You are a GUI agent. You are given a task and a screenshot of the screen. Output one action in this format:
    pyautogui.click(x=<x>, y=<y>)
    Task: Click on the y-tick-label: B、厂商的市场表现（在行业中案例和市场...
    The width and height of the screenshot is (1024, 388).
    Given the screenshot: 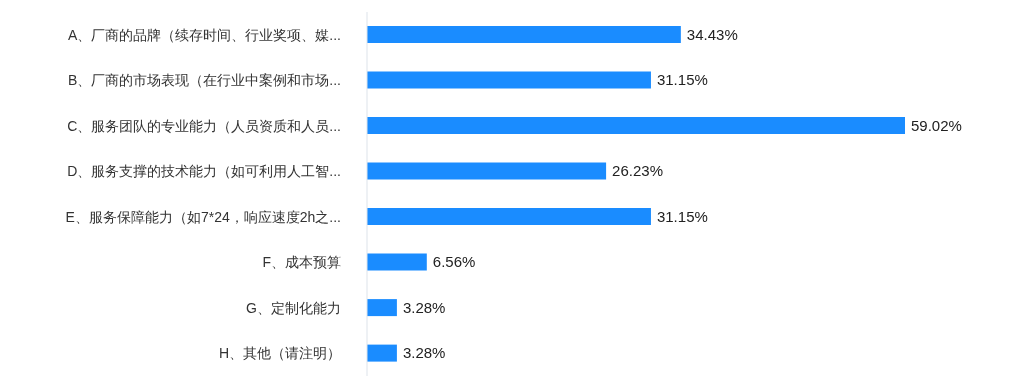 What is the action you would take?
    pyautogui.click(x=204, y=80)
    